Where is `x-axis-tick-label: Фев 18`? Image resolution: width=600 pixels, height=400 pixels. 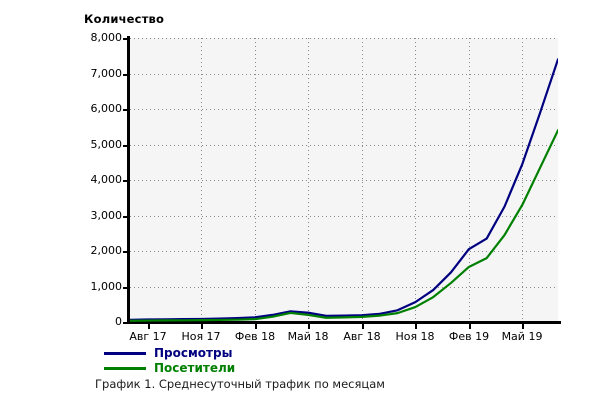 x-axis-tick-label: Фев 18 is located at coordinates (255, 336).